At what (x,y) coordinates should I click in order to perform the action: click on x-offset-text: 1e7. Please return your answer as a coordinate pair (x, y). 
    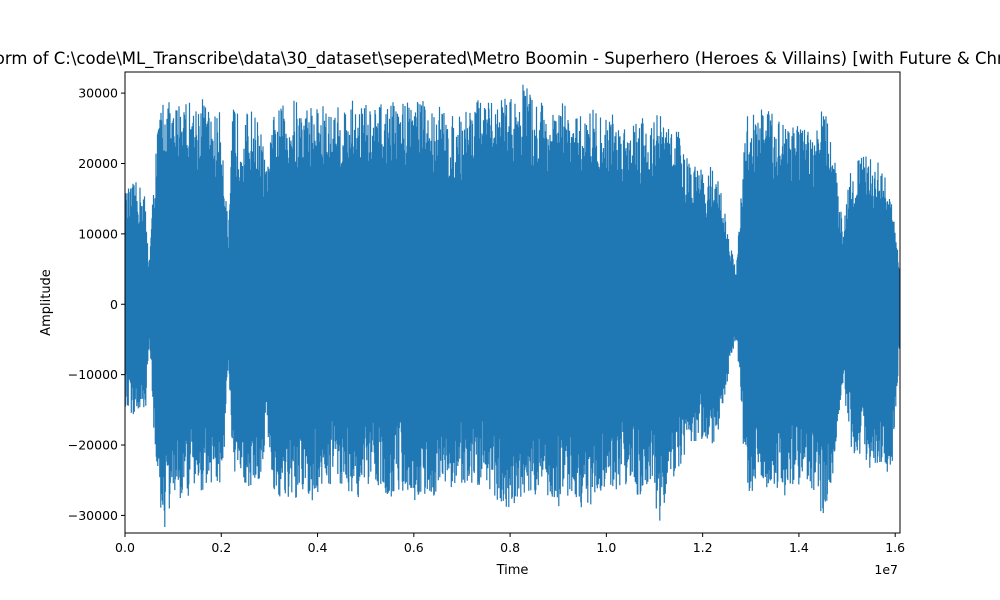
    Looking at the image, I should click on (886, 569).